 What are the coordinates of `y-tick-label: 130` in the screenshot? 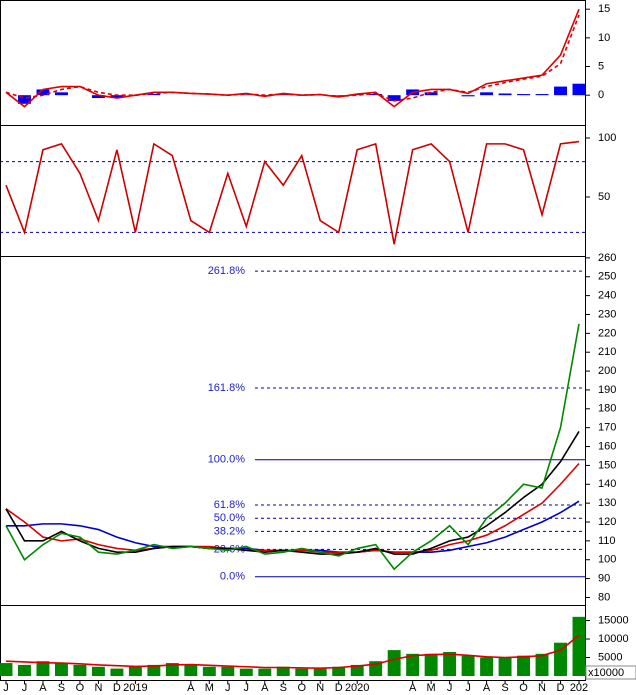 It's located at (607, 503).